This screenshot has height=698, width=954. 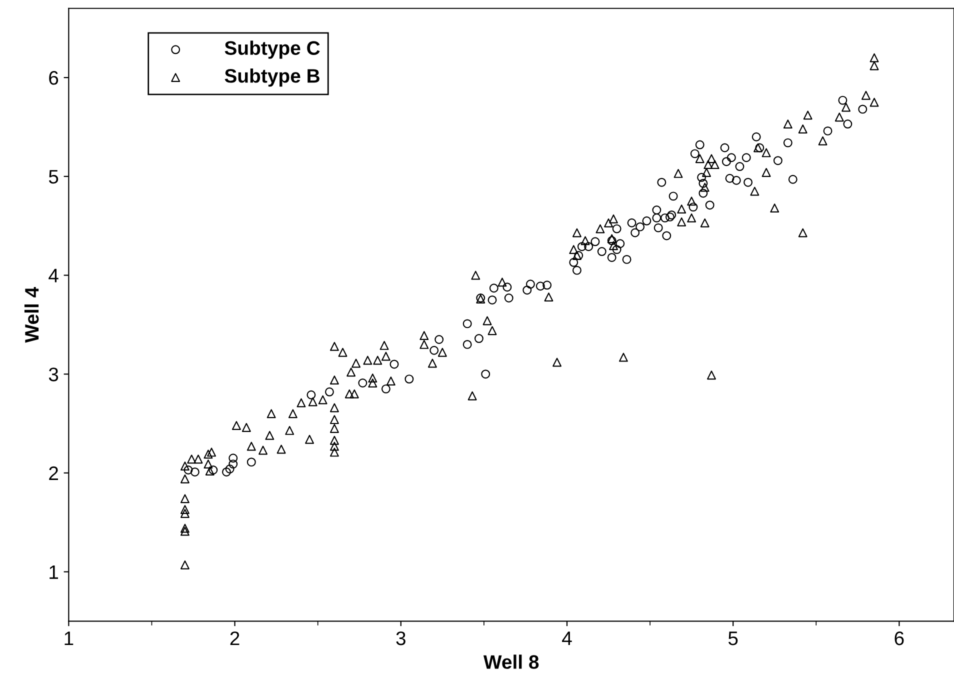 What do you see at coordinates (235, 638) in the screenshot?
I see `x-tick-label: 2` at bounding box center [235, 638].